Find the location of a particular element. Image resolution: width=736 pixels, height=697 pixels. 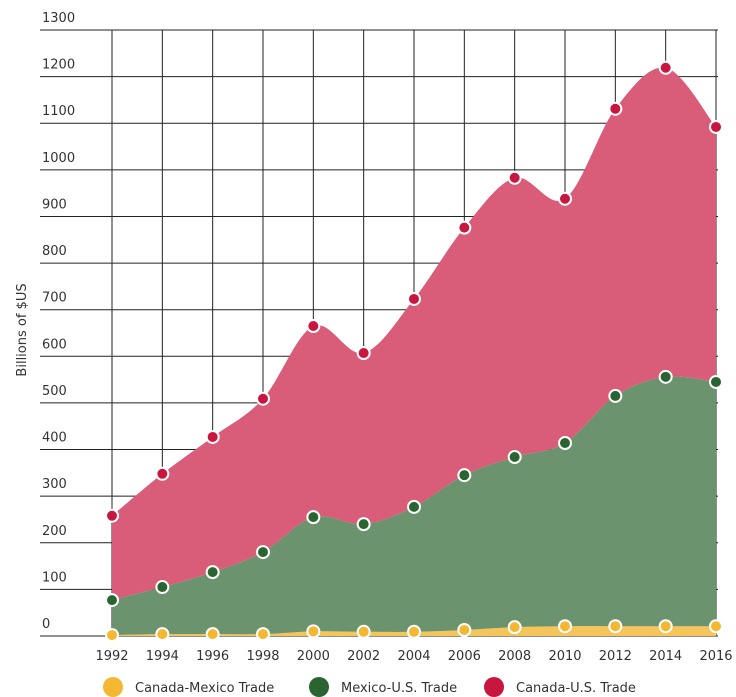

x-tick-label: 2016 is located at coordinates (715, 656).